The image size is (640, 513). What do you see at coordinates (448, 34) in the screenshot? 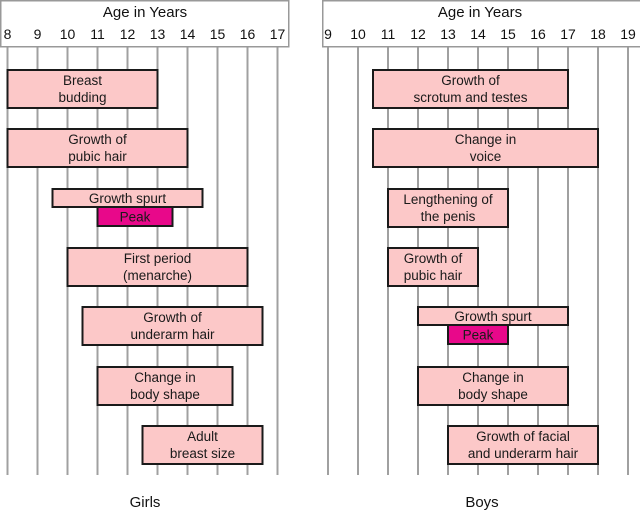
I see `boys-tick-label: 13` at bounding box center [448, 34].